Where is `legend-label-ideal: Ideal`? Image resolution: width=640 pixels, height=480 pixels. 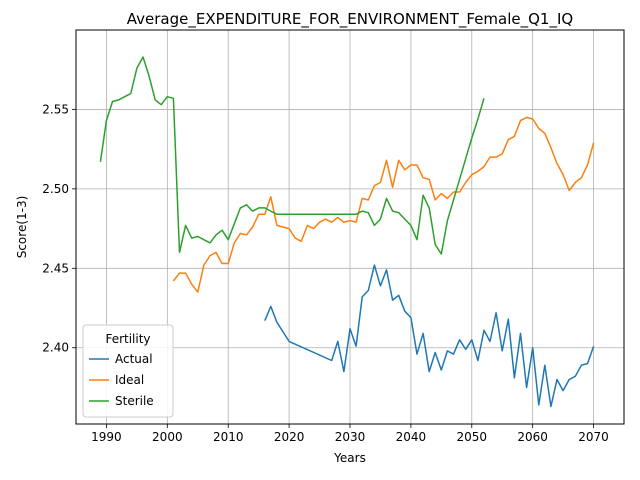 legend-label-ideal: Ideal is located at coordinates (129, 380).